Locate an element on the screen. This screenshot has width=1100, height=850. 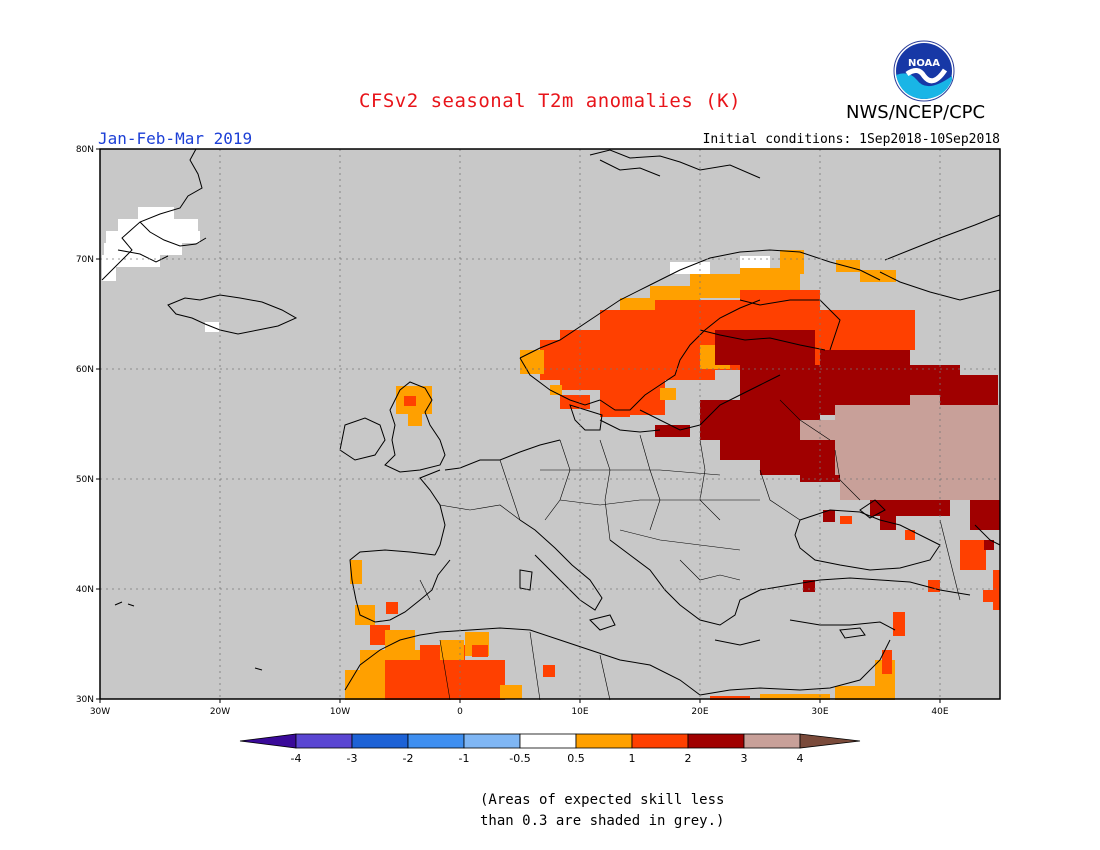
colorbar-arrow-low is located at coordinates (268, 741).